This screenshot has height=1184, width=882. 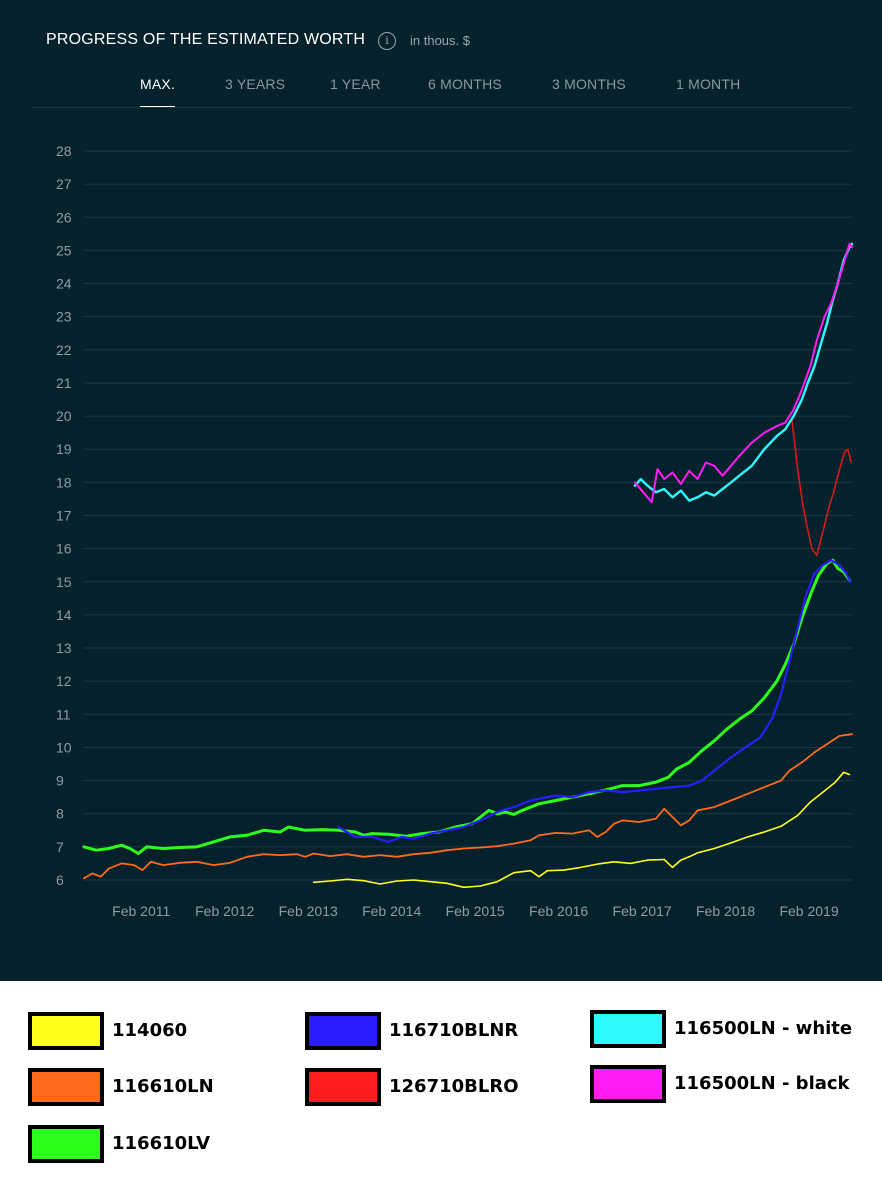 What do you see at coordinates (465, 84) in the screenshot?
I see `tab-6-months: 6 MONTHS` at bounding box center [465, 84].